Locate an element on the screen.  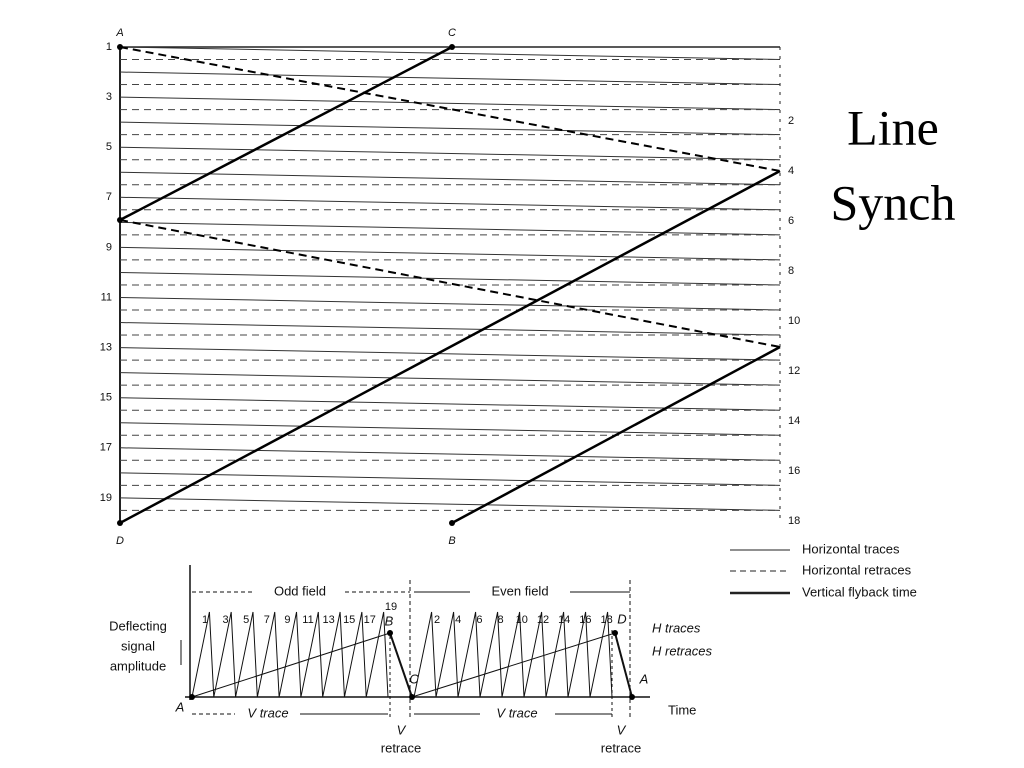
title: Line is located at coordinates (893, 127).